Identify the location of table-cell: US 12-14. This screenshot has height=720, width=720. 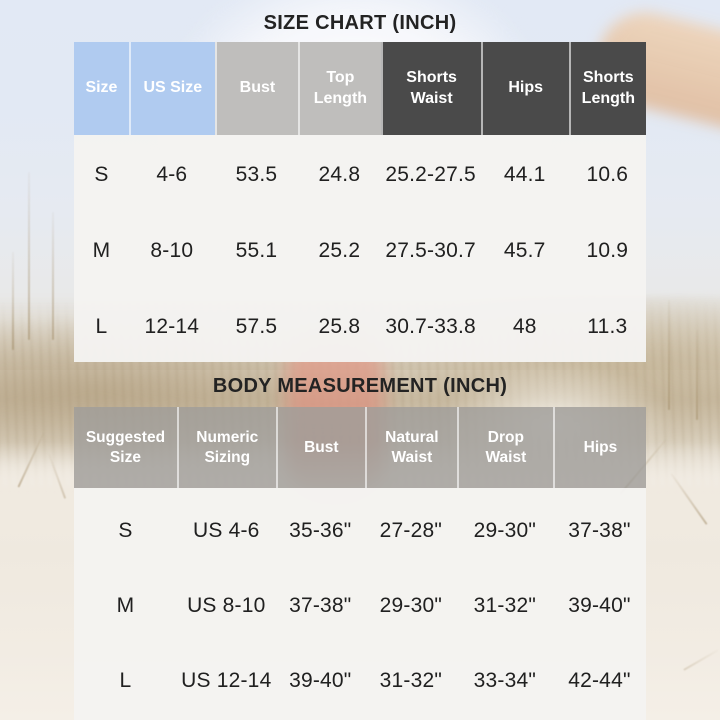
(226, 680).